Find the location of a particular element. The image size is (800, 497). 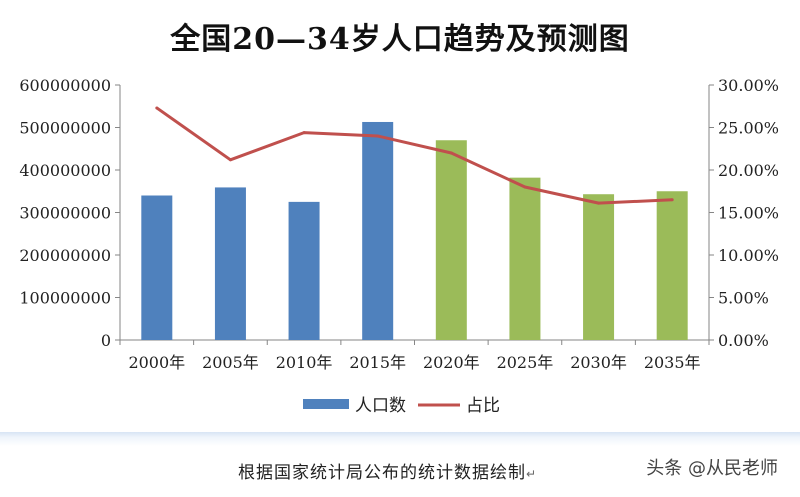

x-tick-label: 2000年 is located at coordinates (156, 362).